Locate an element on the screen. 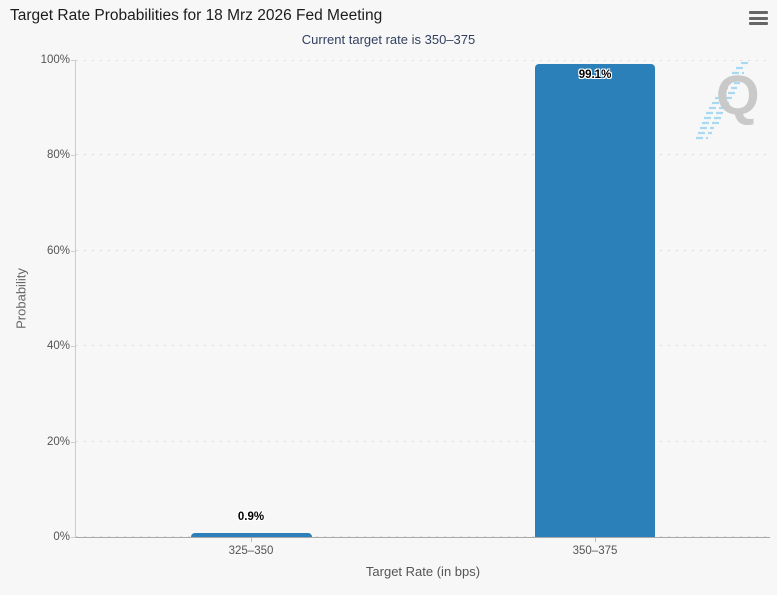  y-tick-label: 0% is located at coordinates (61, 537).